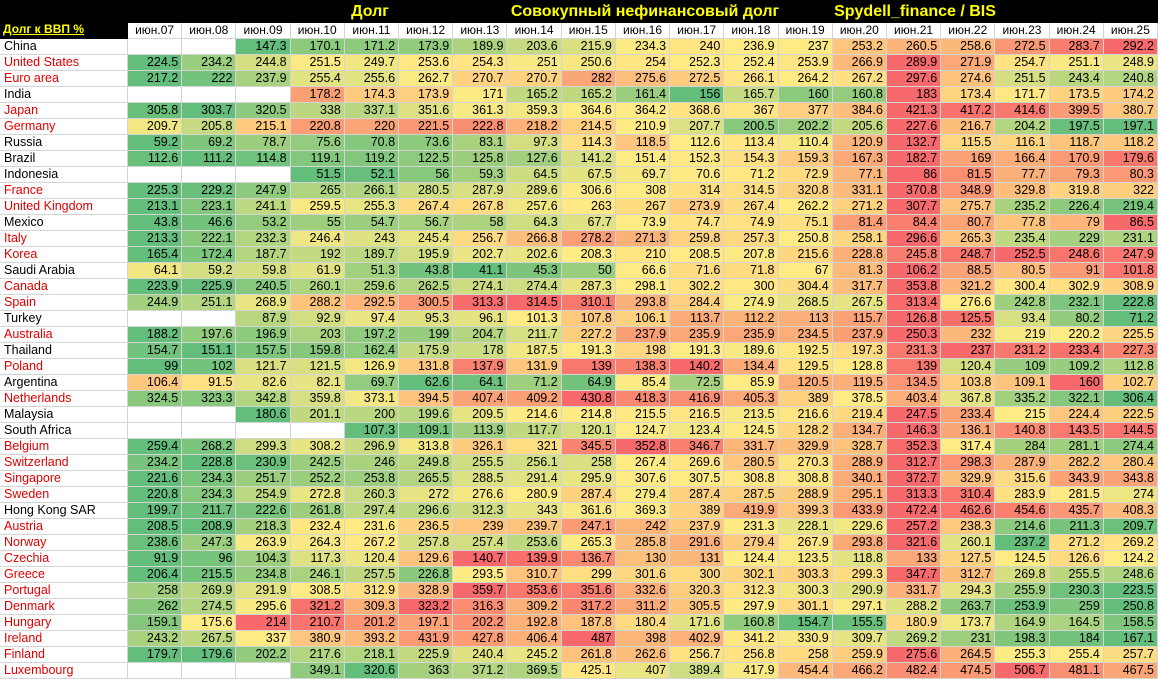 This screenshot has width=1158, height=679. What do you see at coordinates (1076, 191) in the screenshot?
I see `value-cell: 319.8` at bounding box center [1076, 191].